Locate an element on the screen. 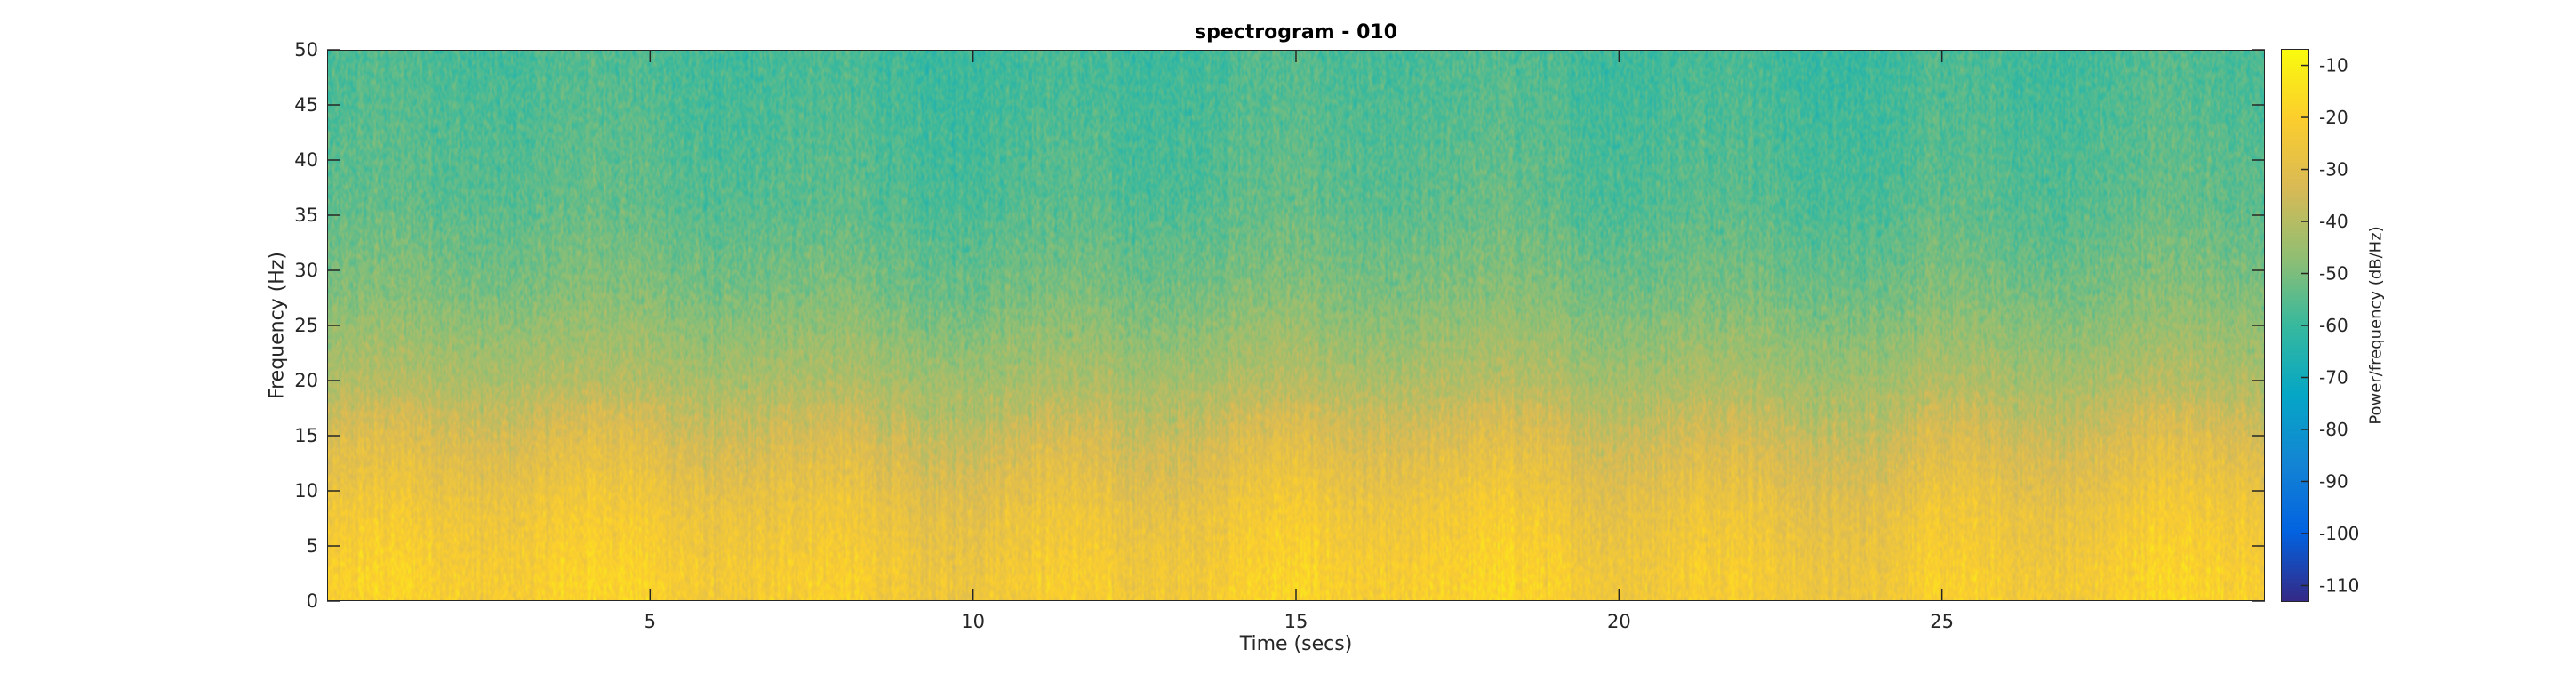  y-tick-label: 5 is located at coordinates (312, 546).